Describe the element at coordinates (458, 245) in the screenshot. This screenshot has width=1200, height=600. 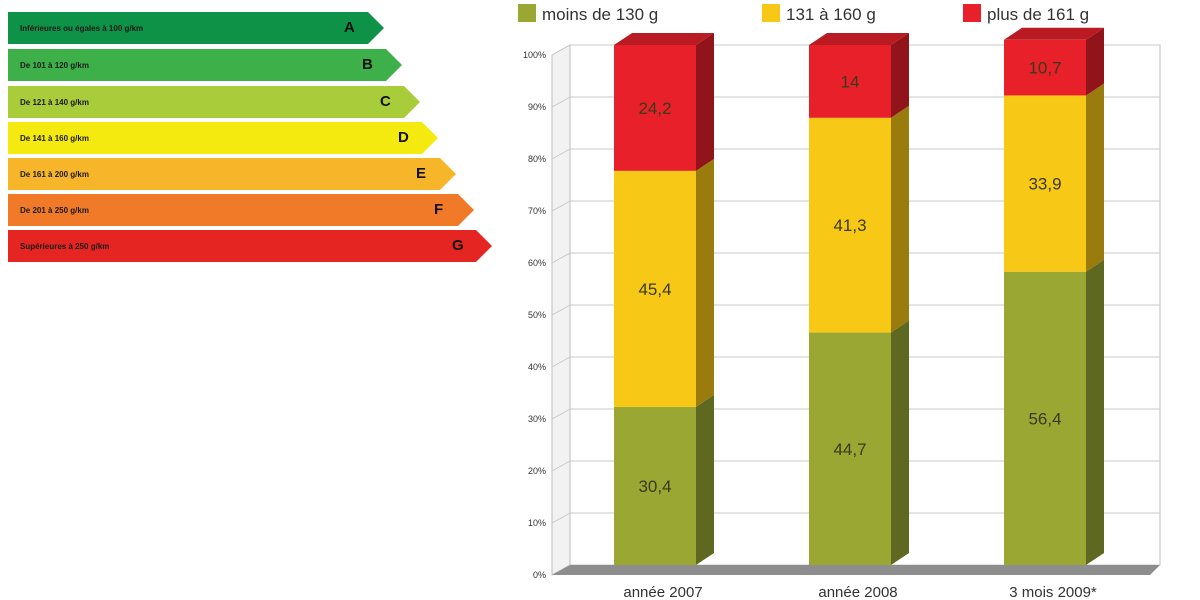
I see `energy-label-letter: G` at that location.